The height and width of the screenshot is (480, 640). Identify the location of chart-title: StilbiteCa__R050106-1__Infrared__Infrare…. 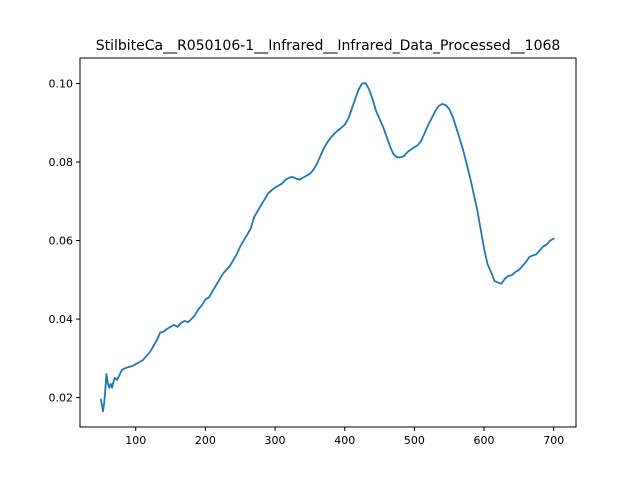
(328, 46).